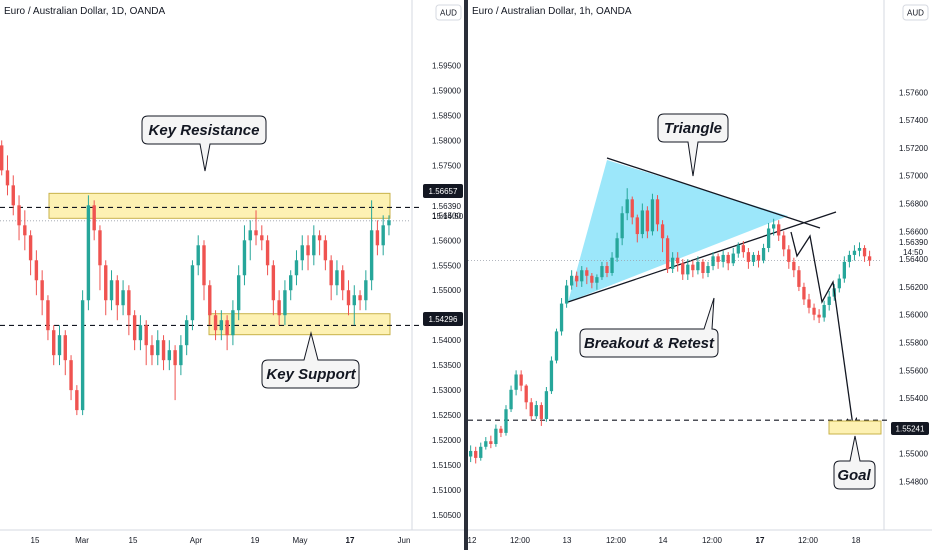 The image size is (932, 550). Describe the element at coordinates (85, 11) in the screenshot. I see `left-chart-title: Euro / Australian Dollar, 1D, OANDA` at that location.